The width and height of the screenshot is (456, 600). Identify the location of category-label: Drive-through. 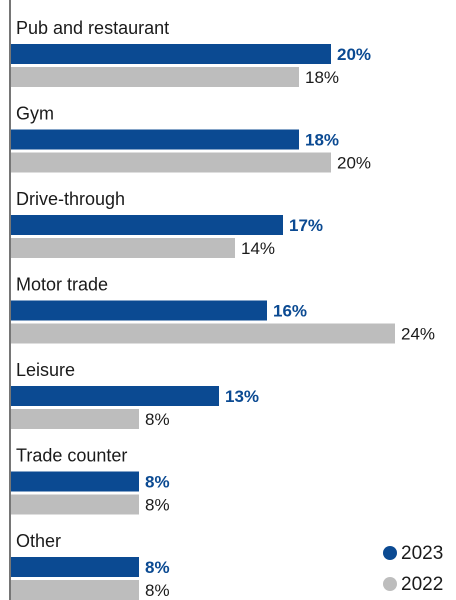
(70, 199).